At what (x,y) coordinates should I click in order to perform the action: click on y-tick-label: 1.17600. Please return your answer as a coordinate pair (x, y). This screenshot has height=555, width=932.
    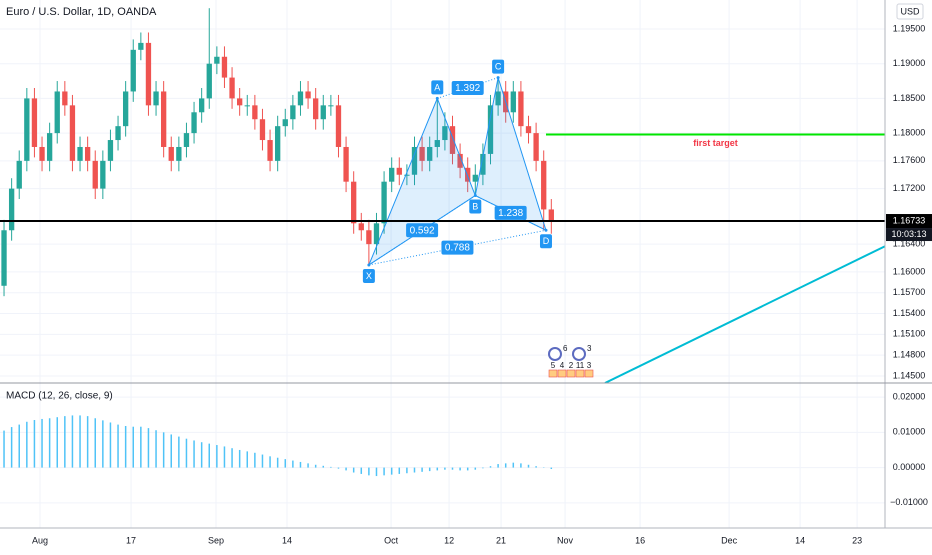
    Looking at the image, I should click on (909, 160).